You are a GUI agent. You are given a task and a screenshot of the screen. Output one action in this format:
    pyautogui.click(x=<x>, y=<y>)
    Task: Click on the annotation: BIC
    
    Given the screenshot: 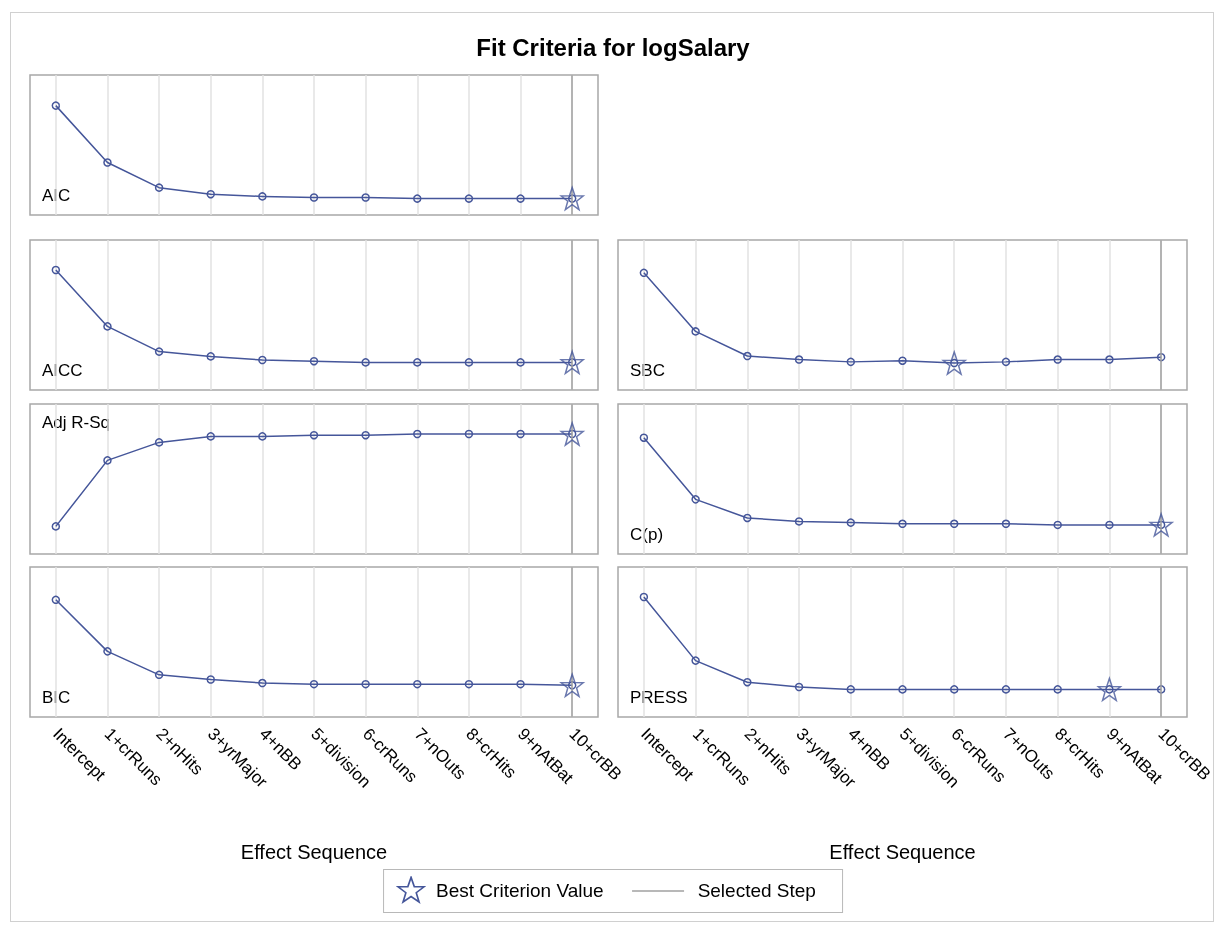 What is the action you would take?
    pyautogui.click(x=56, y=697)
    